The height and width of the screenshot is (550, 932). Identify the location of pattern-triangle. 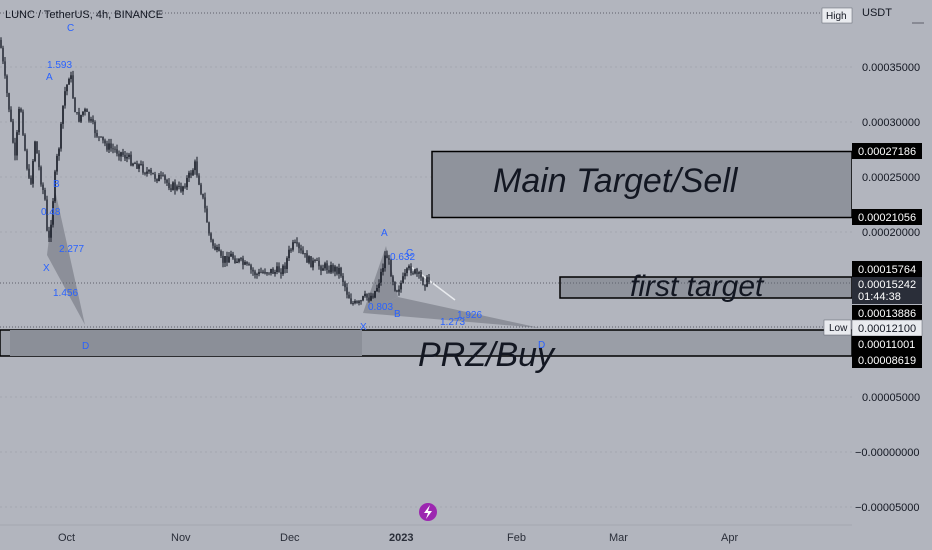
(66, 257).